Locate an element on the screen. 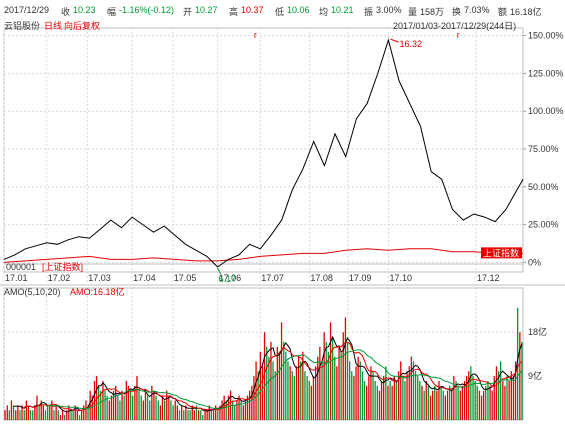 The image size is (565, 425). change-label: 幅 is located at coordinates (112, 12).